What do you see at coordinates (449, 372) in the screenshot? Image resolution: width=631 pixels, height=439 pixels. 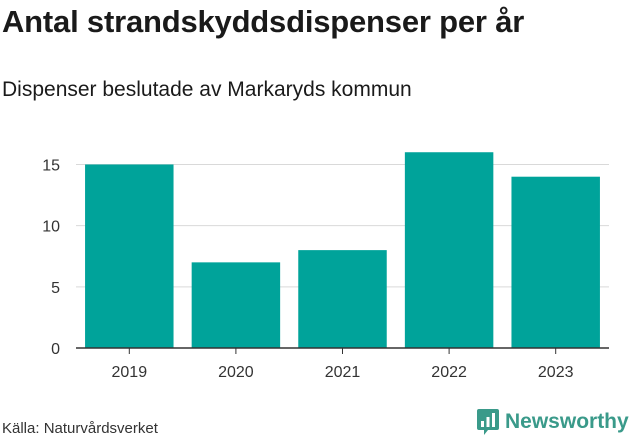 I see `x-tick-label: 2022` at bounding box center [449, 372].